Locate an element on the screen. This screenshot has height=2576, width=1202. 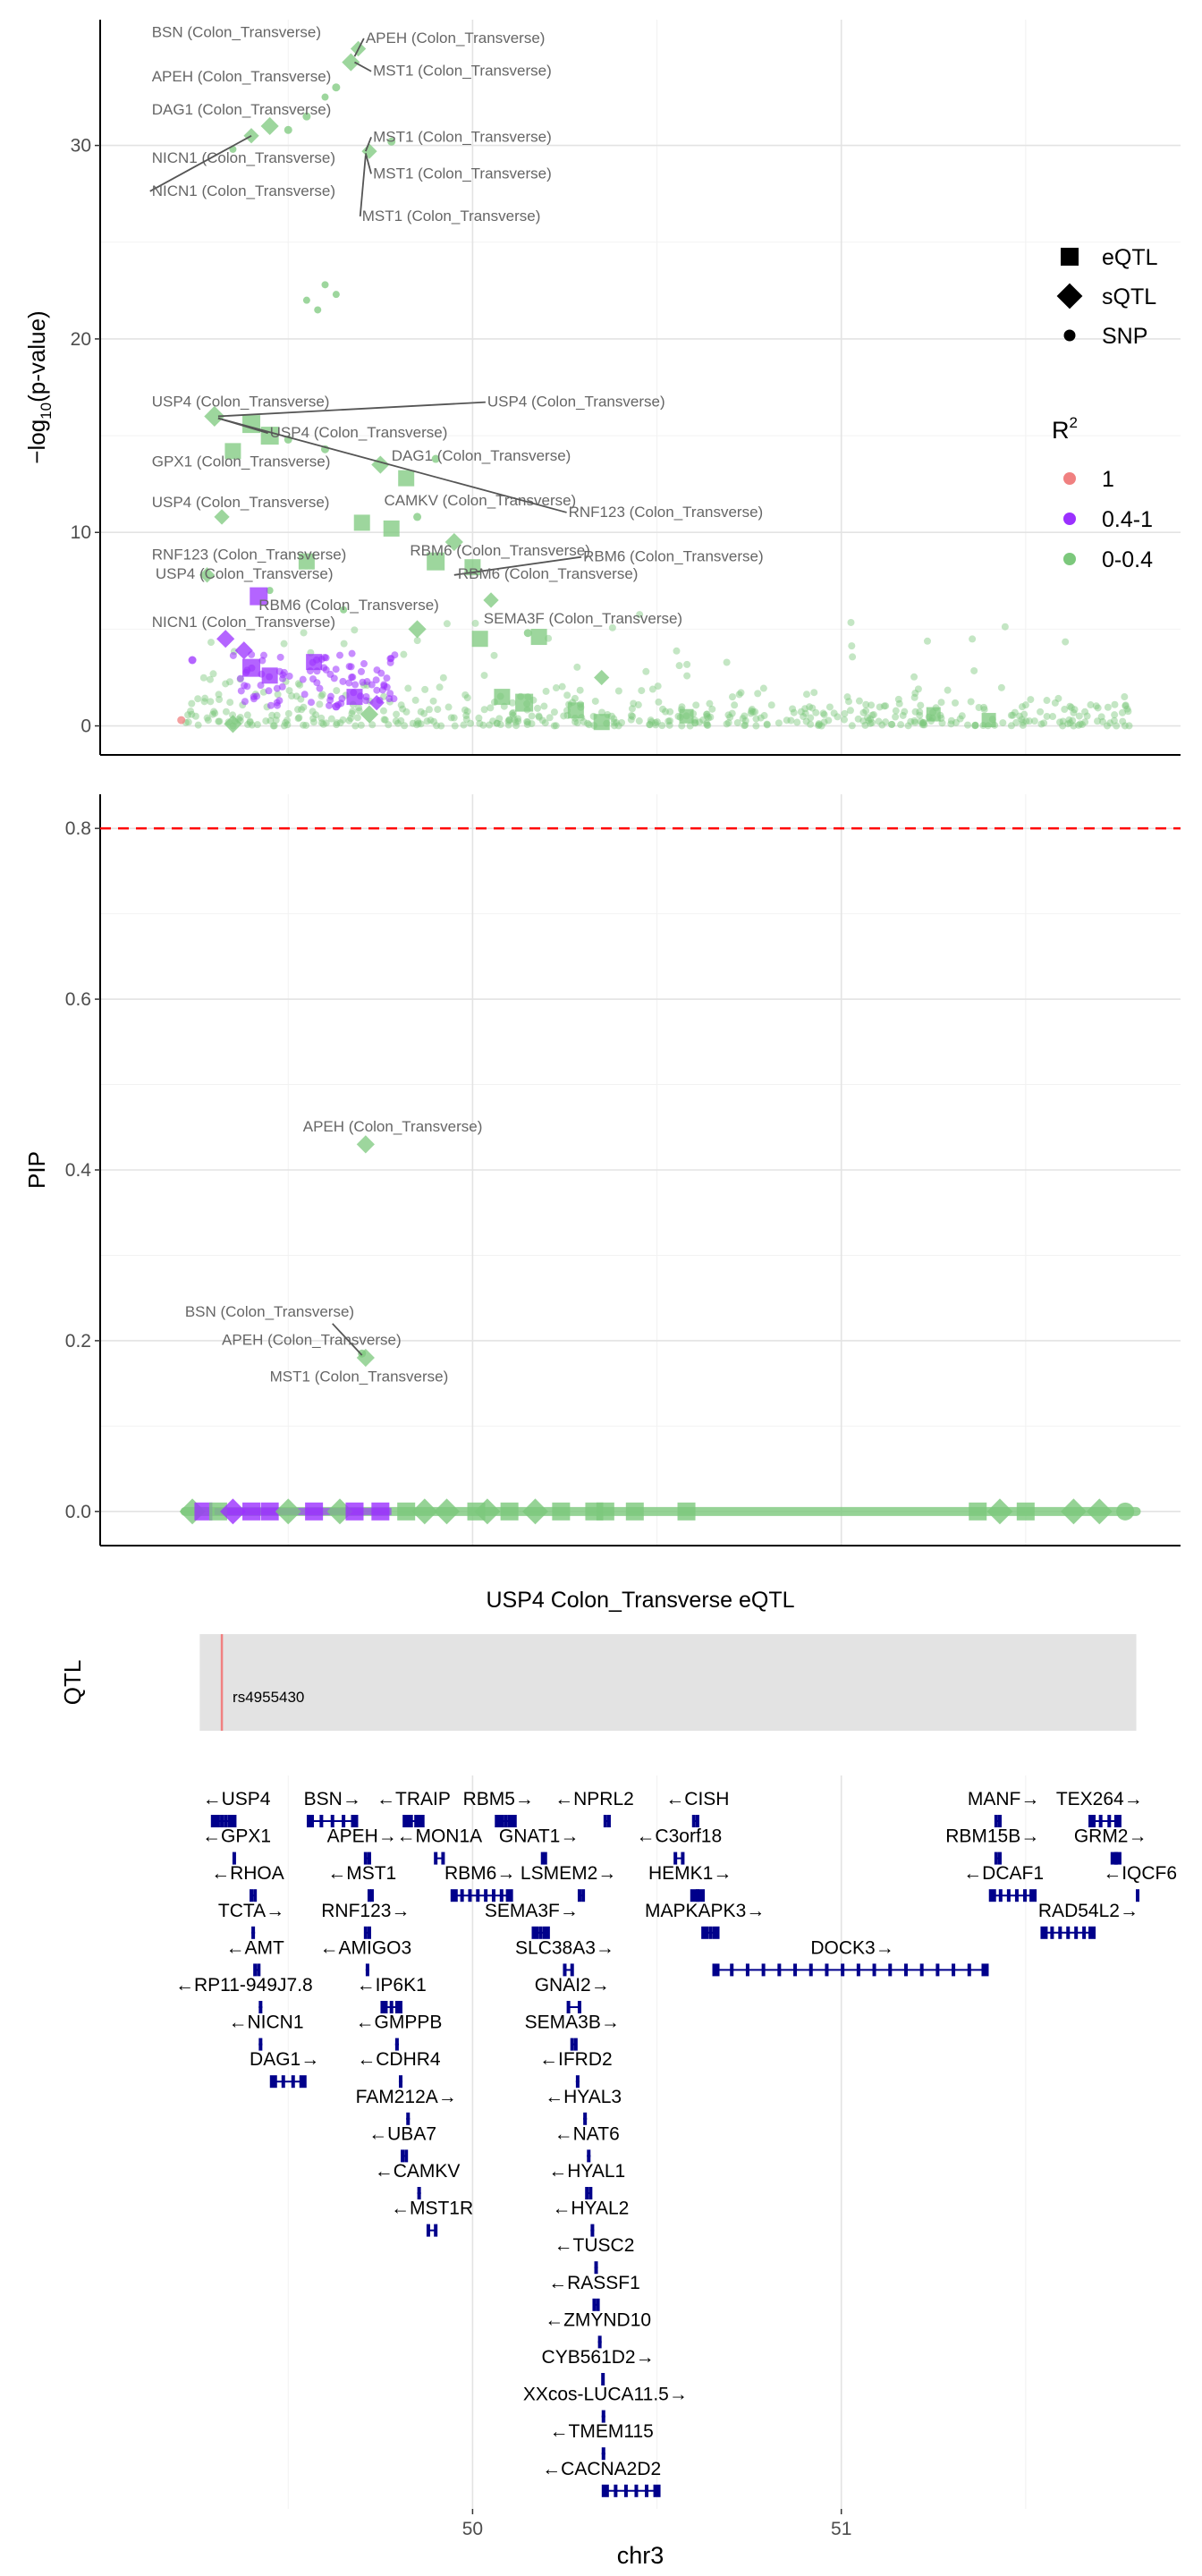
gene-label: TEX264→ is located at coordinates (1099, 1799).